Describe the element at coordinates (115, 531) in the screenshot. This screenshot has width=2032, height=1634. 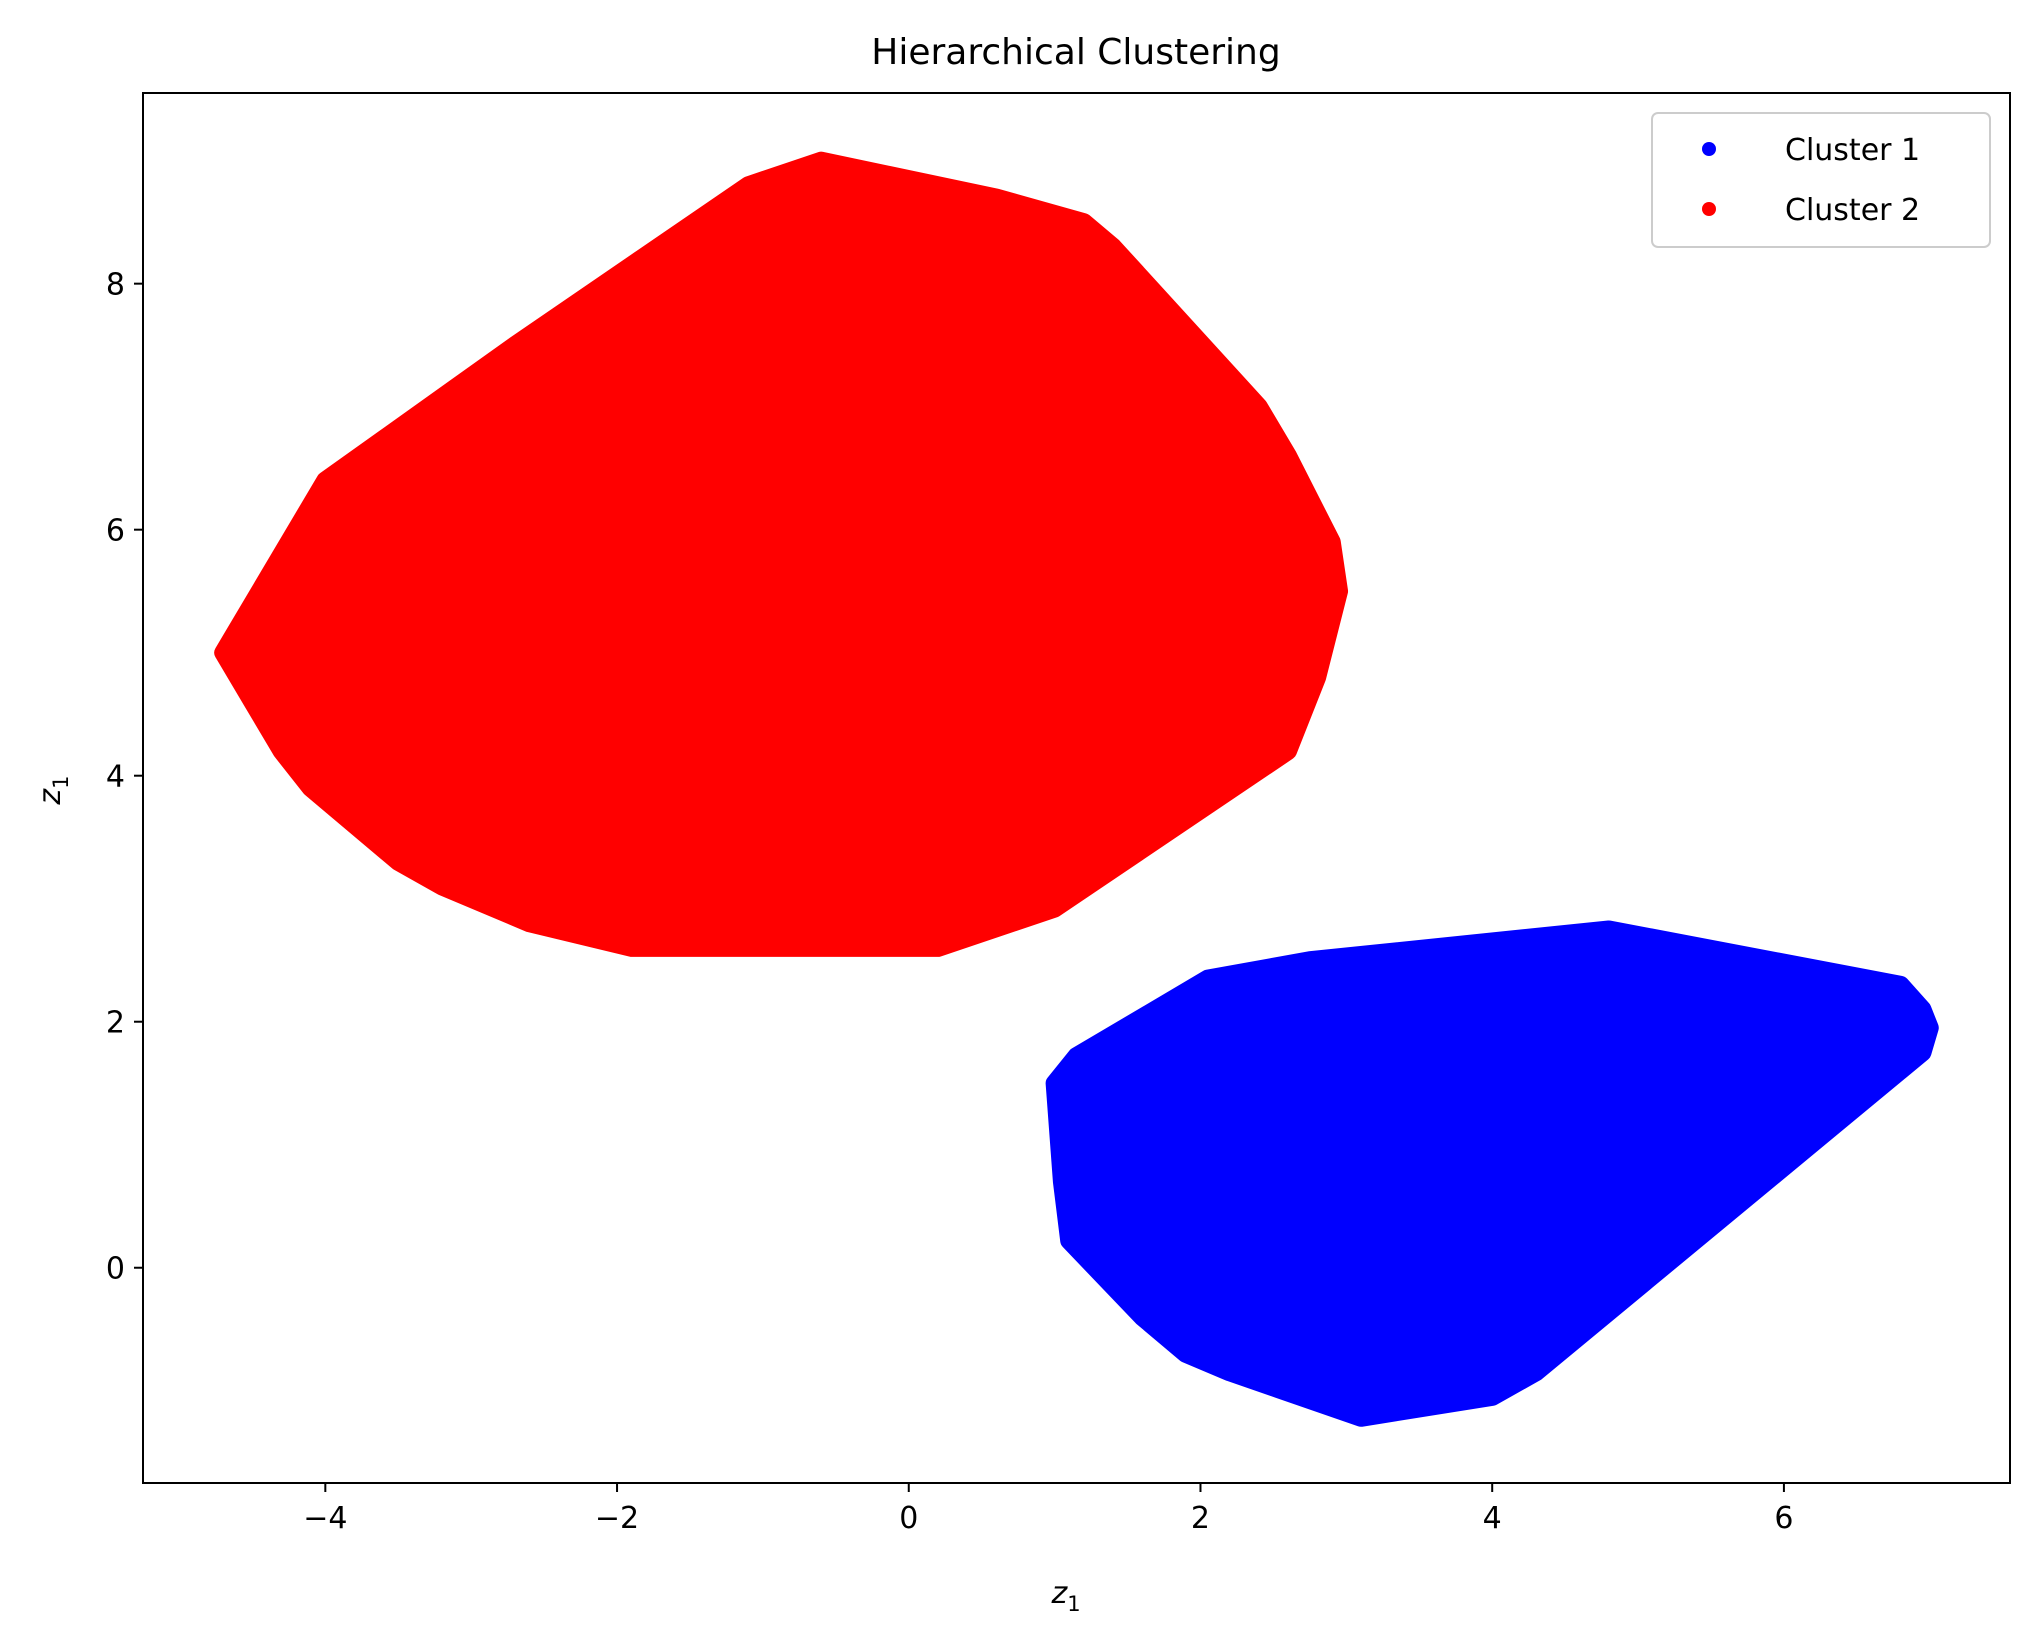
I see `y-tick-label: 6` at that location.